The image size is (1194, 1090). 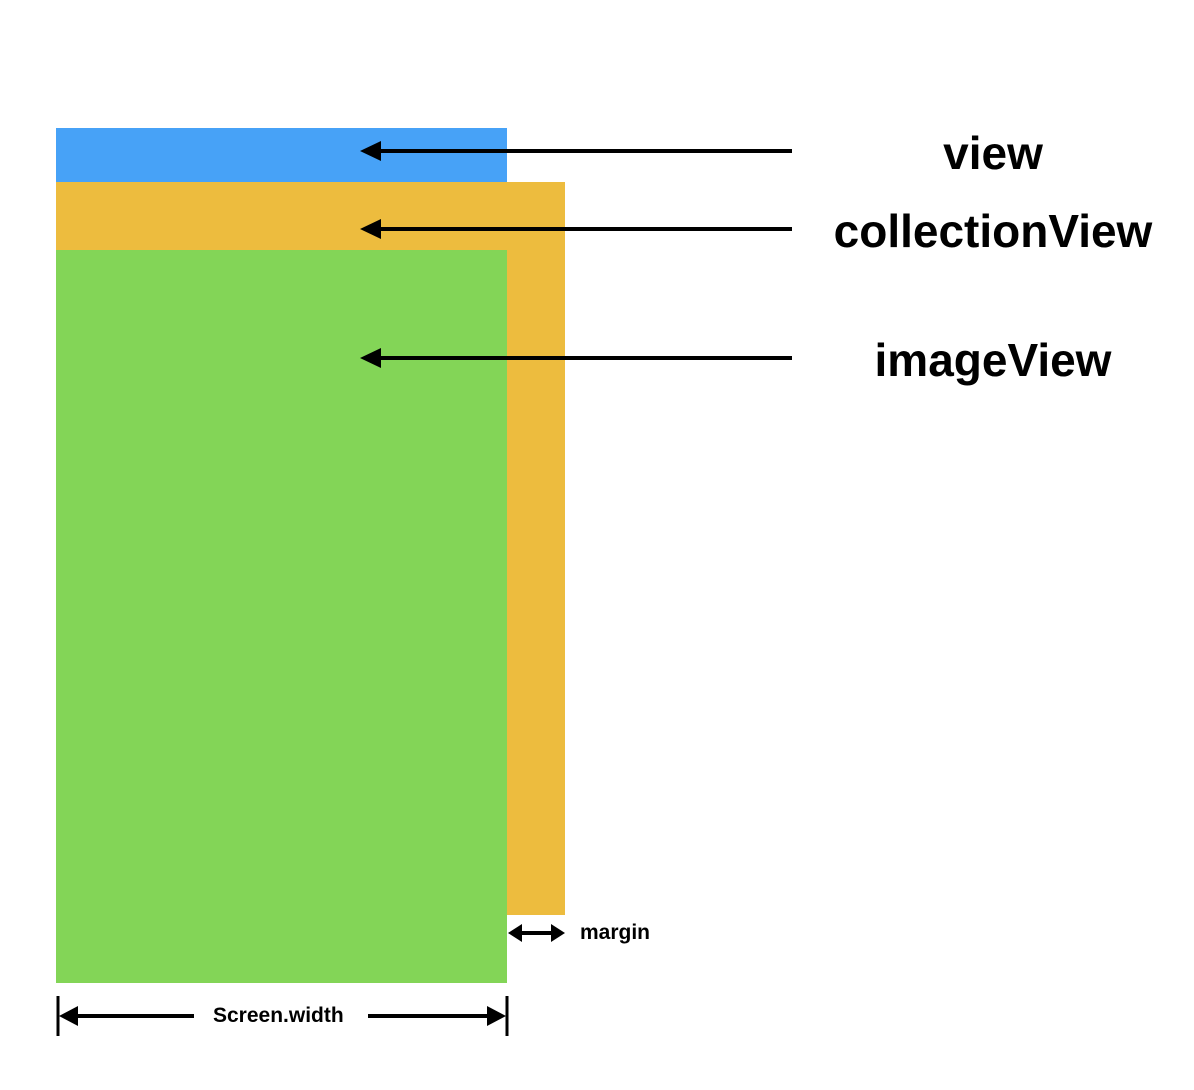 What do you see at coordinates (281, 155) in the screenshot?
I see `view-rect` at bounding box center [281, 155].